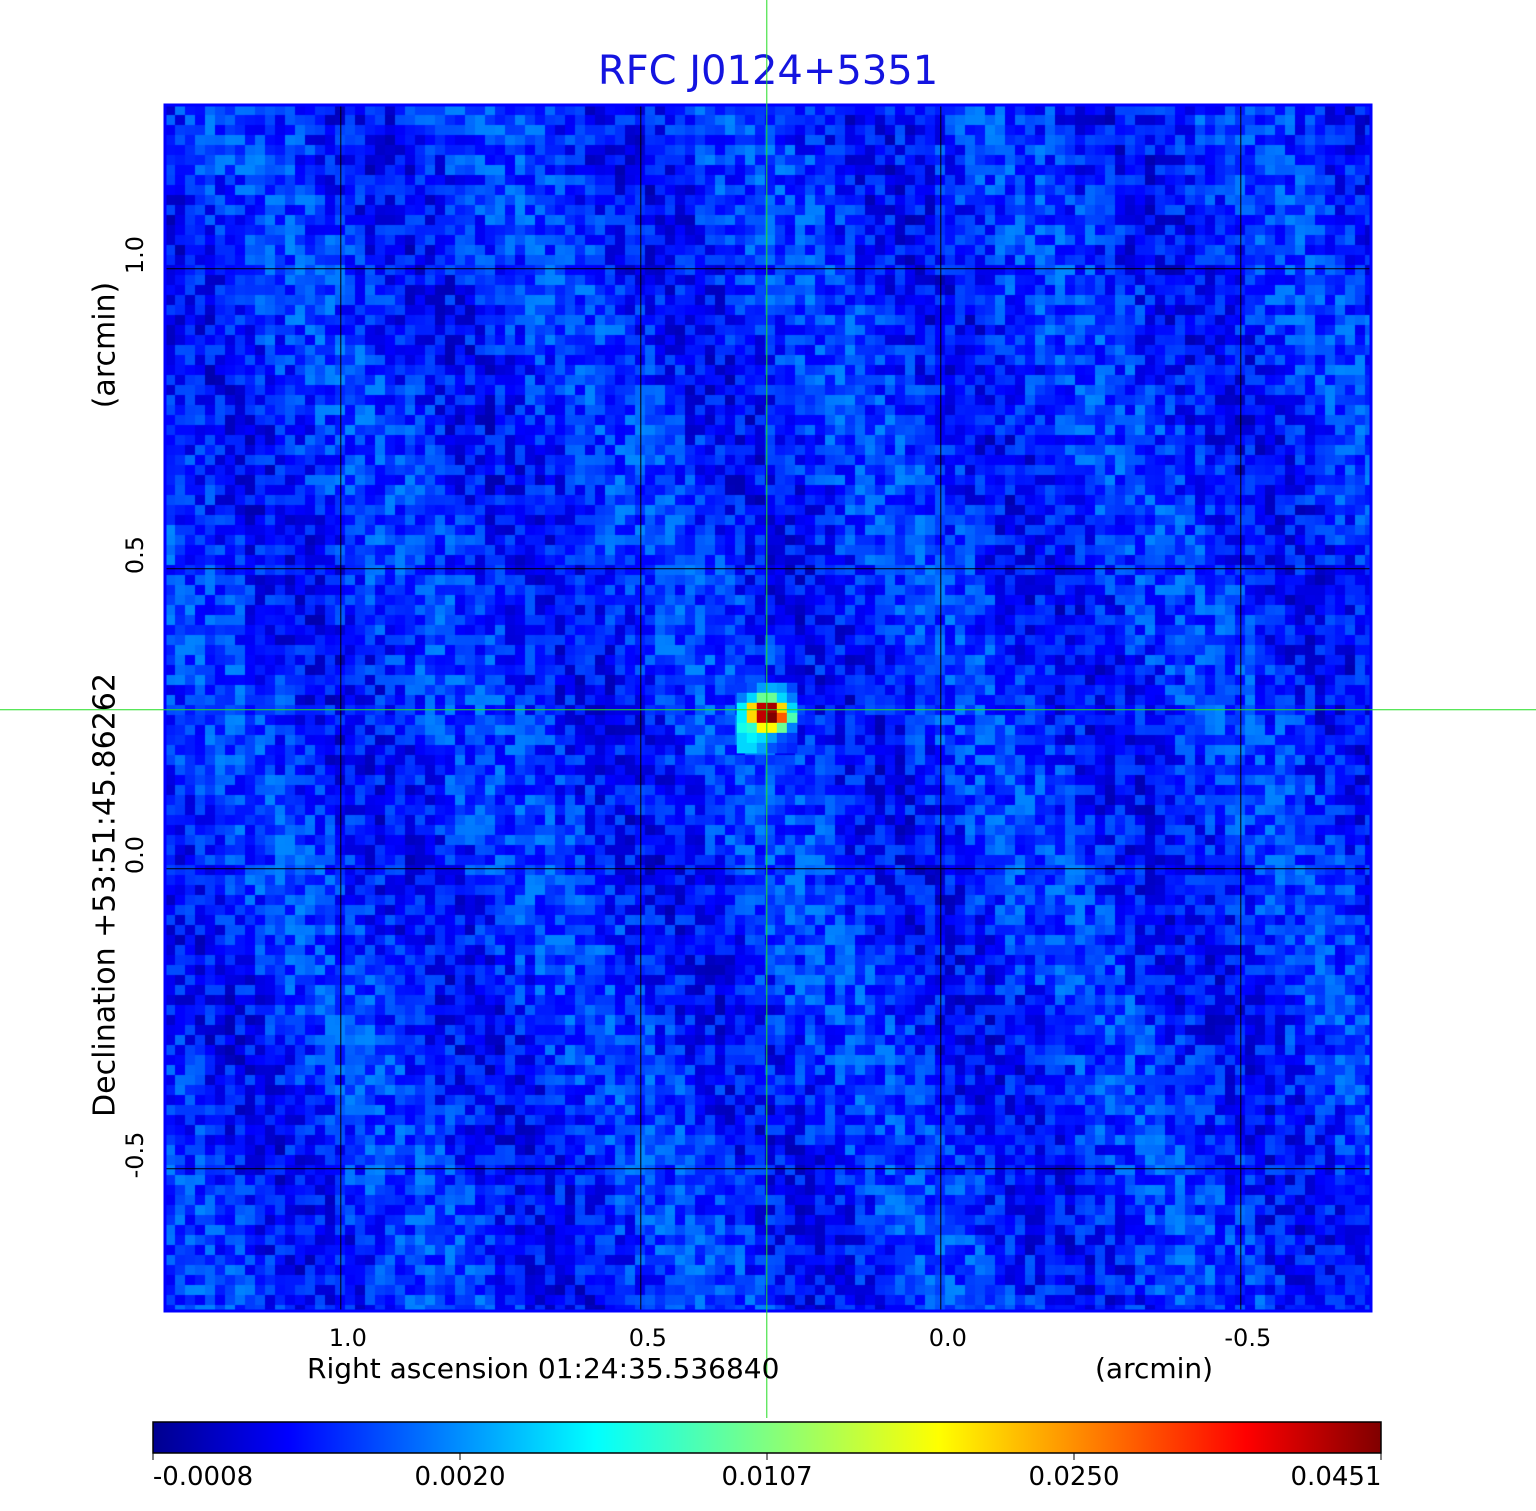 The height and width of the screenshot is (1511, 1536). Describe the element at coordinates (947, 1338) in the screenshot. I see `x-tick-label: 0.0` at that location.